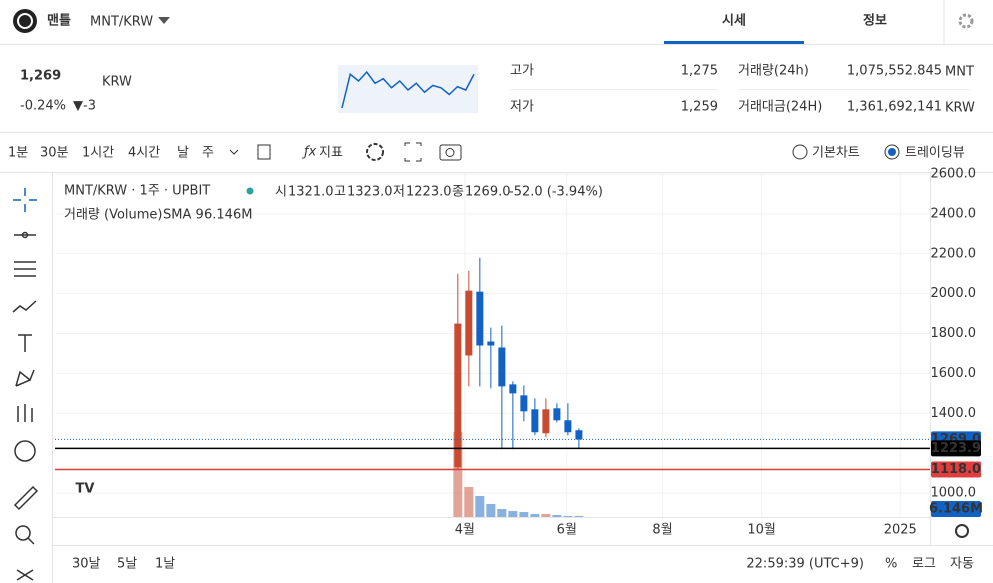 This screenshot has width=993, height=583. Describe the element at coordinates (309, 152) in the screenshot. I see `fx-icon: ƒx` at that location.